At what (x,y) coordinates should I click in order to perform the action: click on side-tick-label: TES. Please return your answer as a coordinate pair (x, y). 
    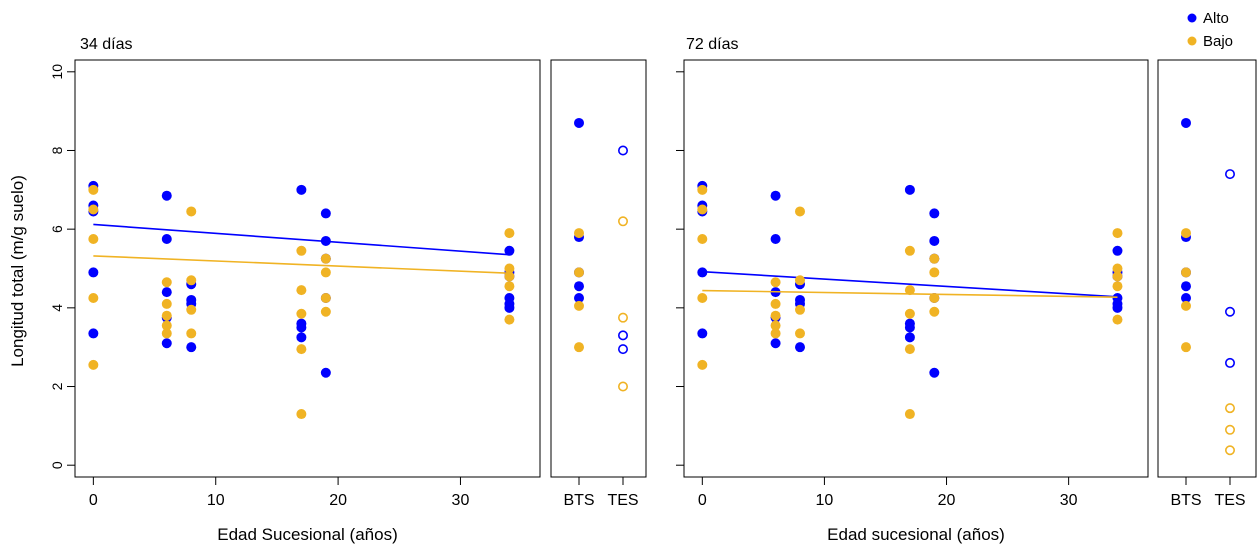
    Looking at the image, I should click on (622, 500).